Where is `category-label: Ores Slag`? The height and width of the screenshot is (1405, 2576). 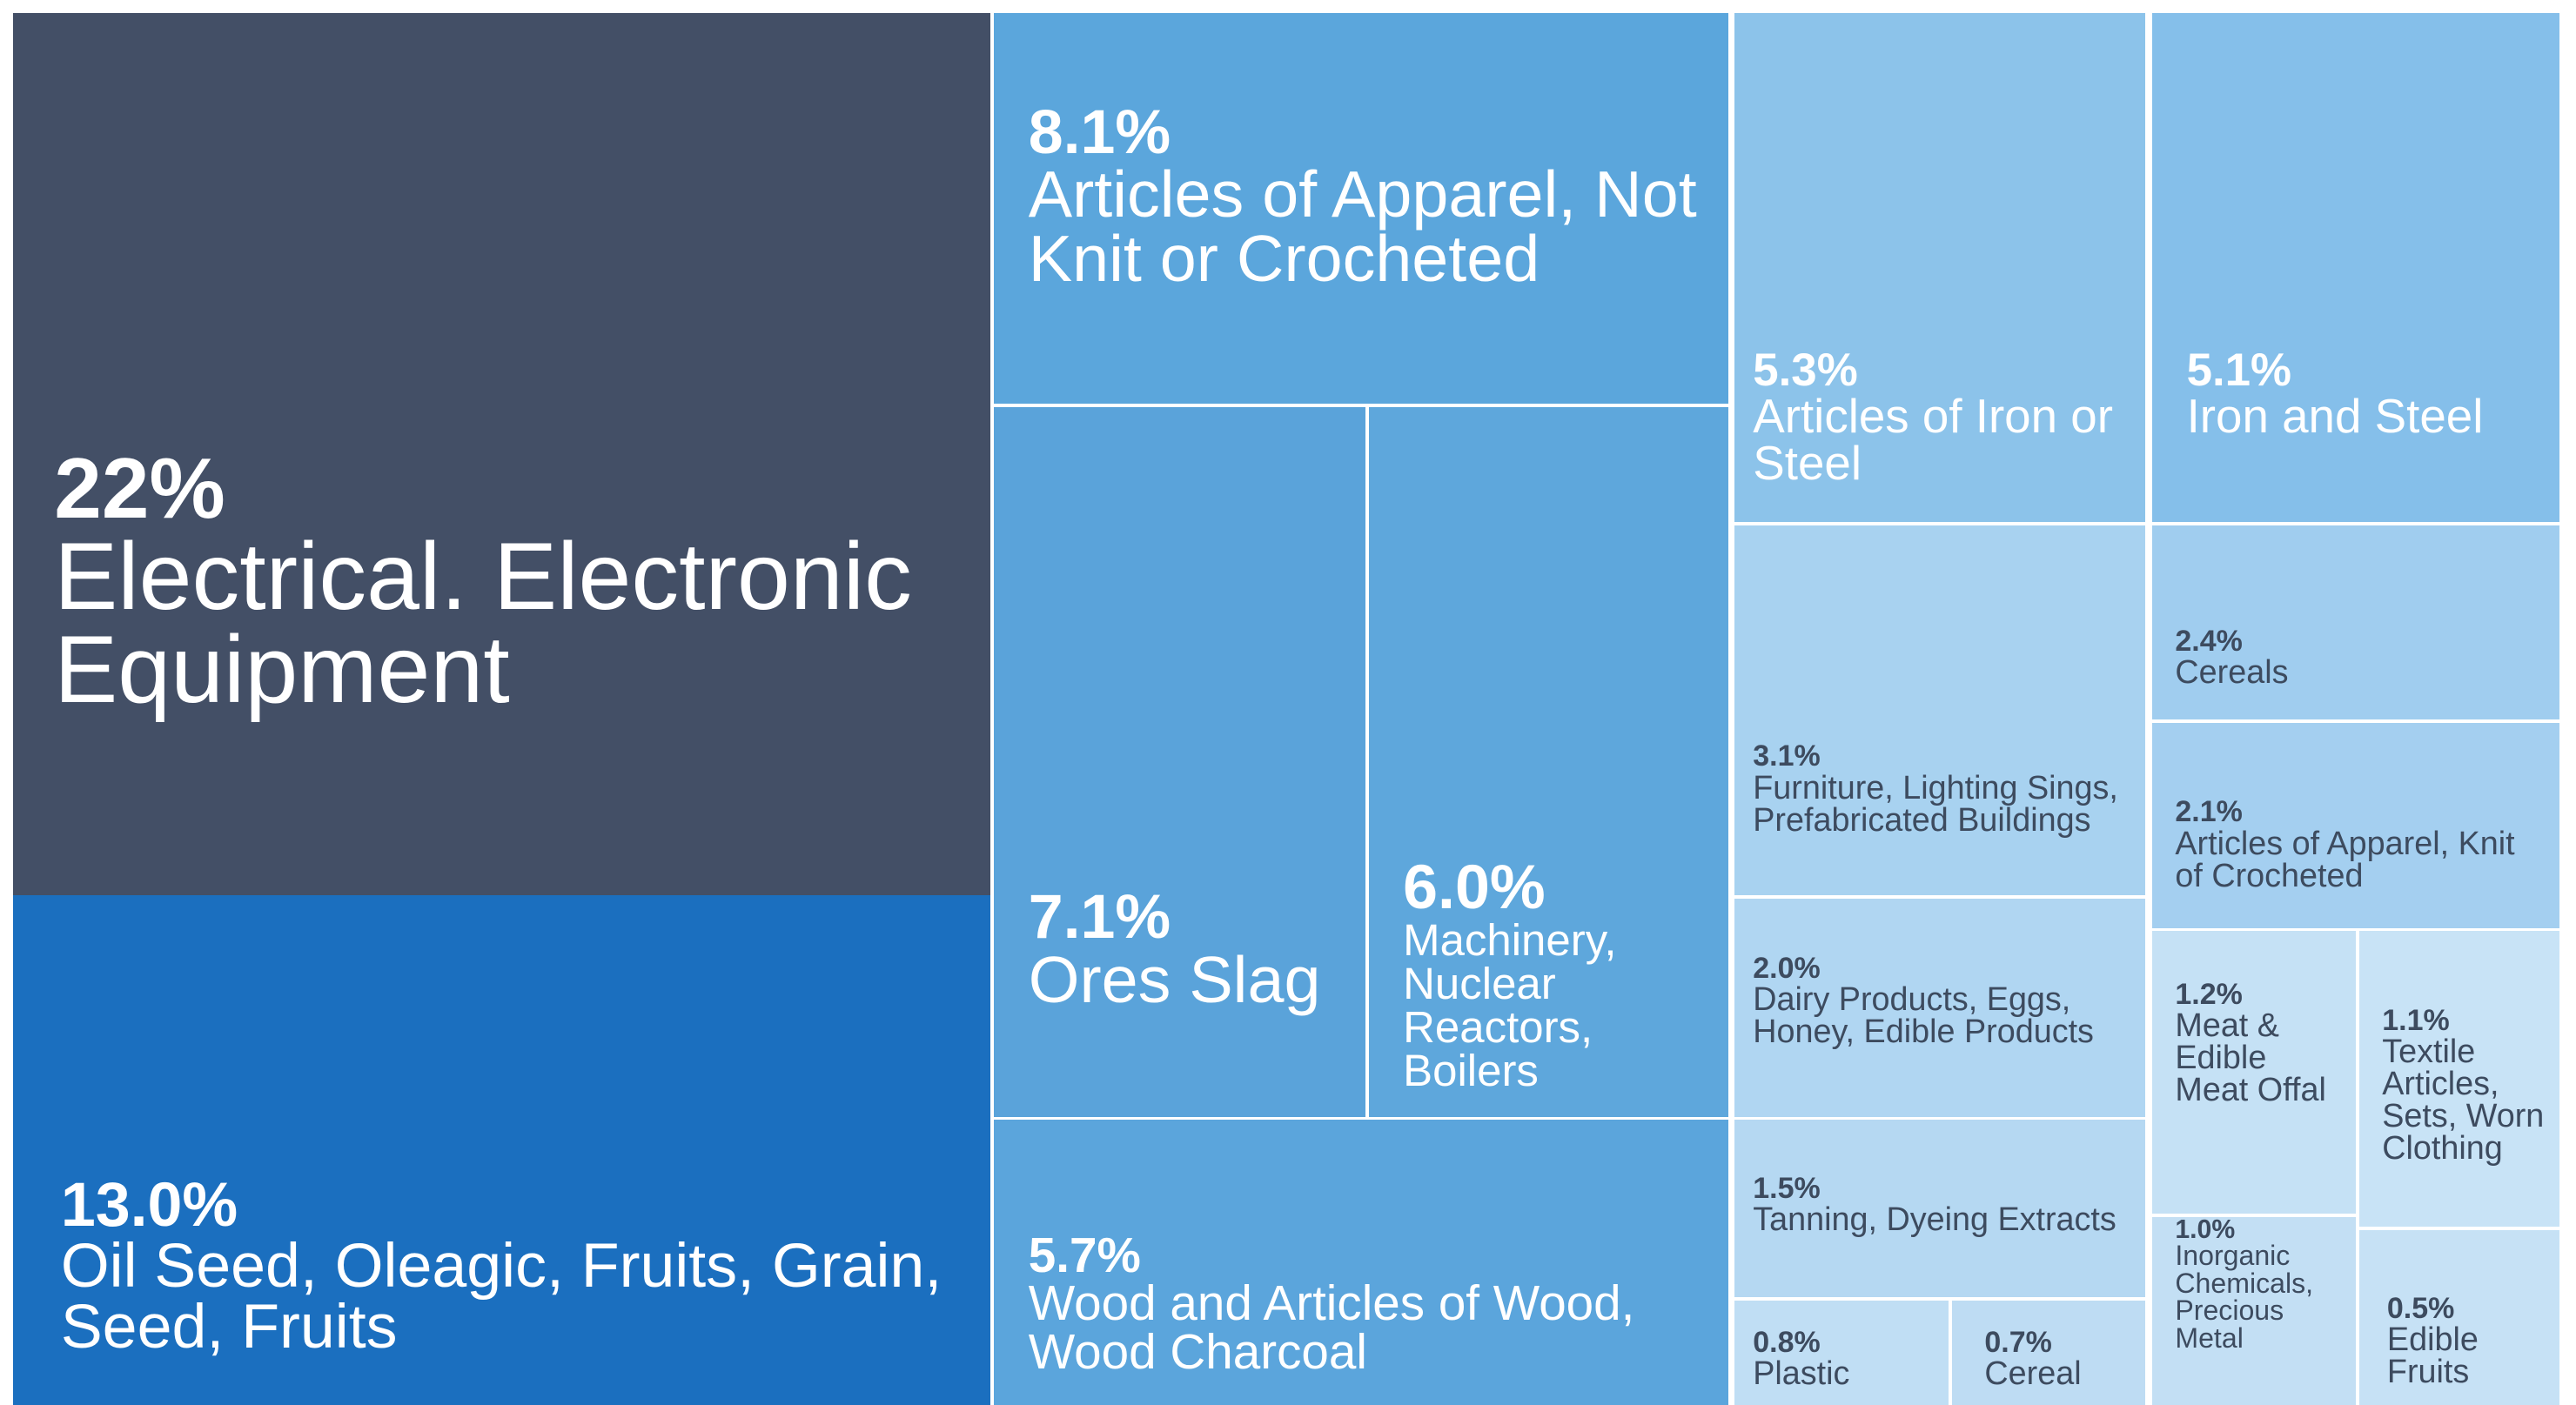
category-label: Ores Slag is located at coordinates (1175, 980).